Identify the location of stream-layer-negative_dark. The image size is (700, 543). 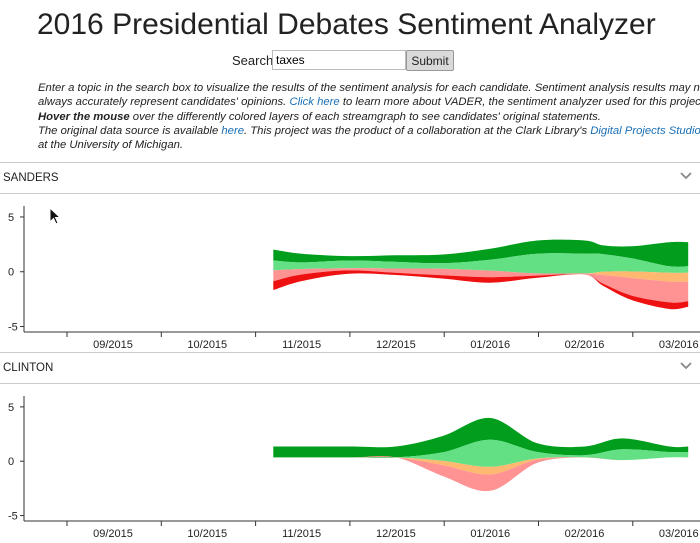
(481, 290).